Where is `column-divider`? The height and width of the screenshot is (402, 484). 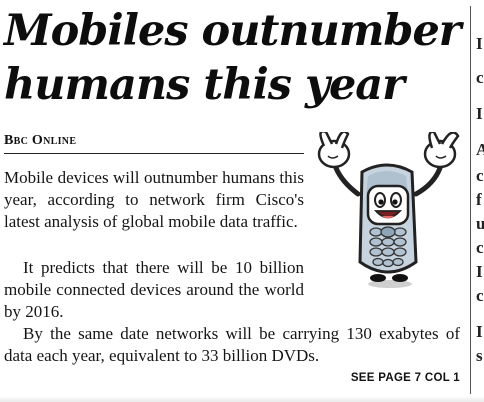
column-divider is located at coordinates (470, 200).